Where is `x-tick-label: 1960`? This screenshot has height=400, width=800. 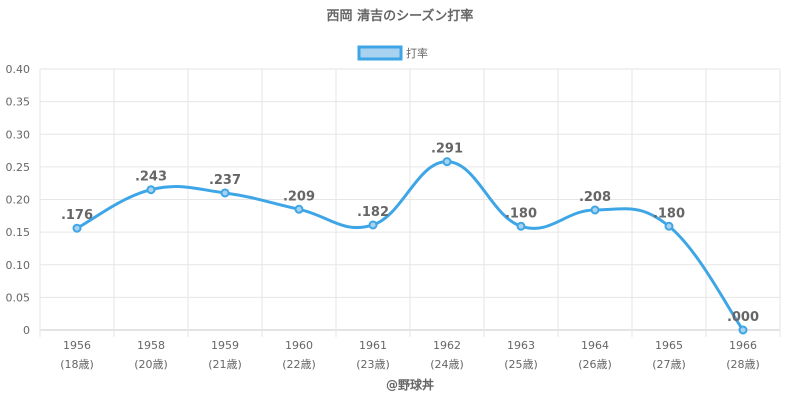 x-tick-label: 1960 is located at coordinates (299, 345).